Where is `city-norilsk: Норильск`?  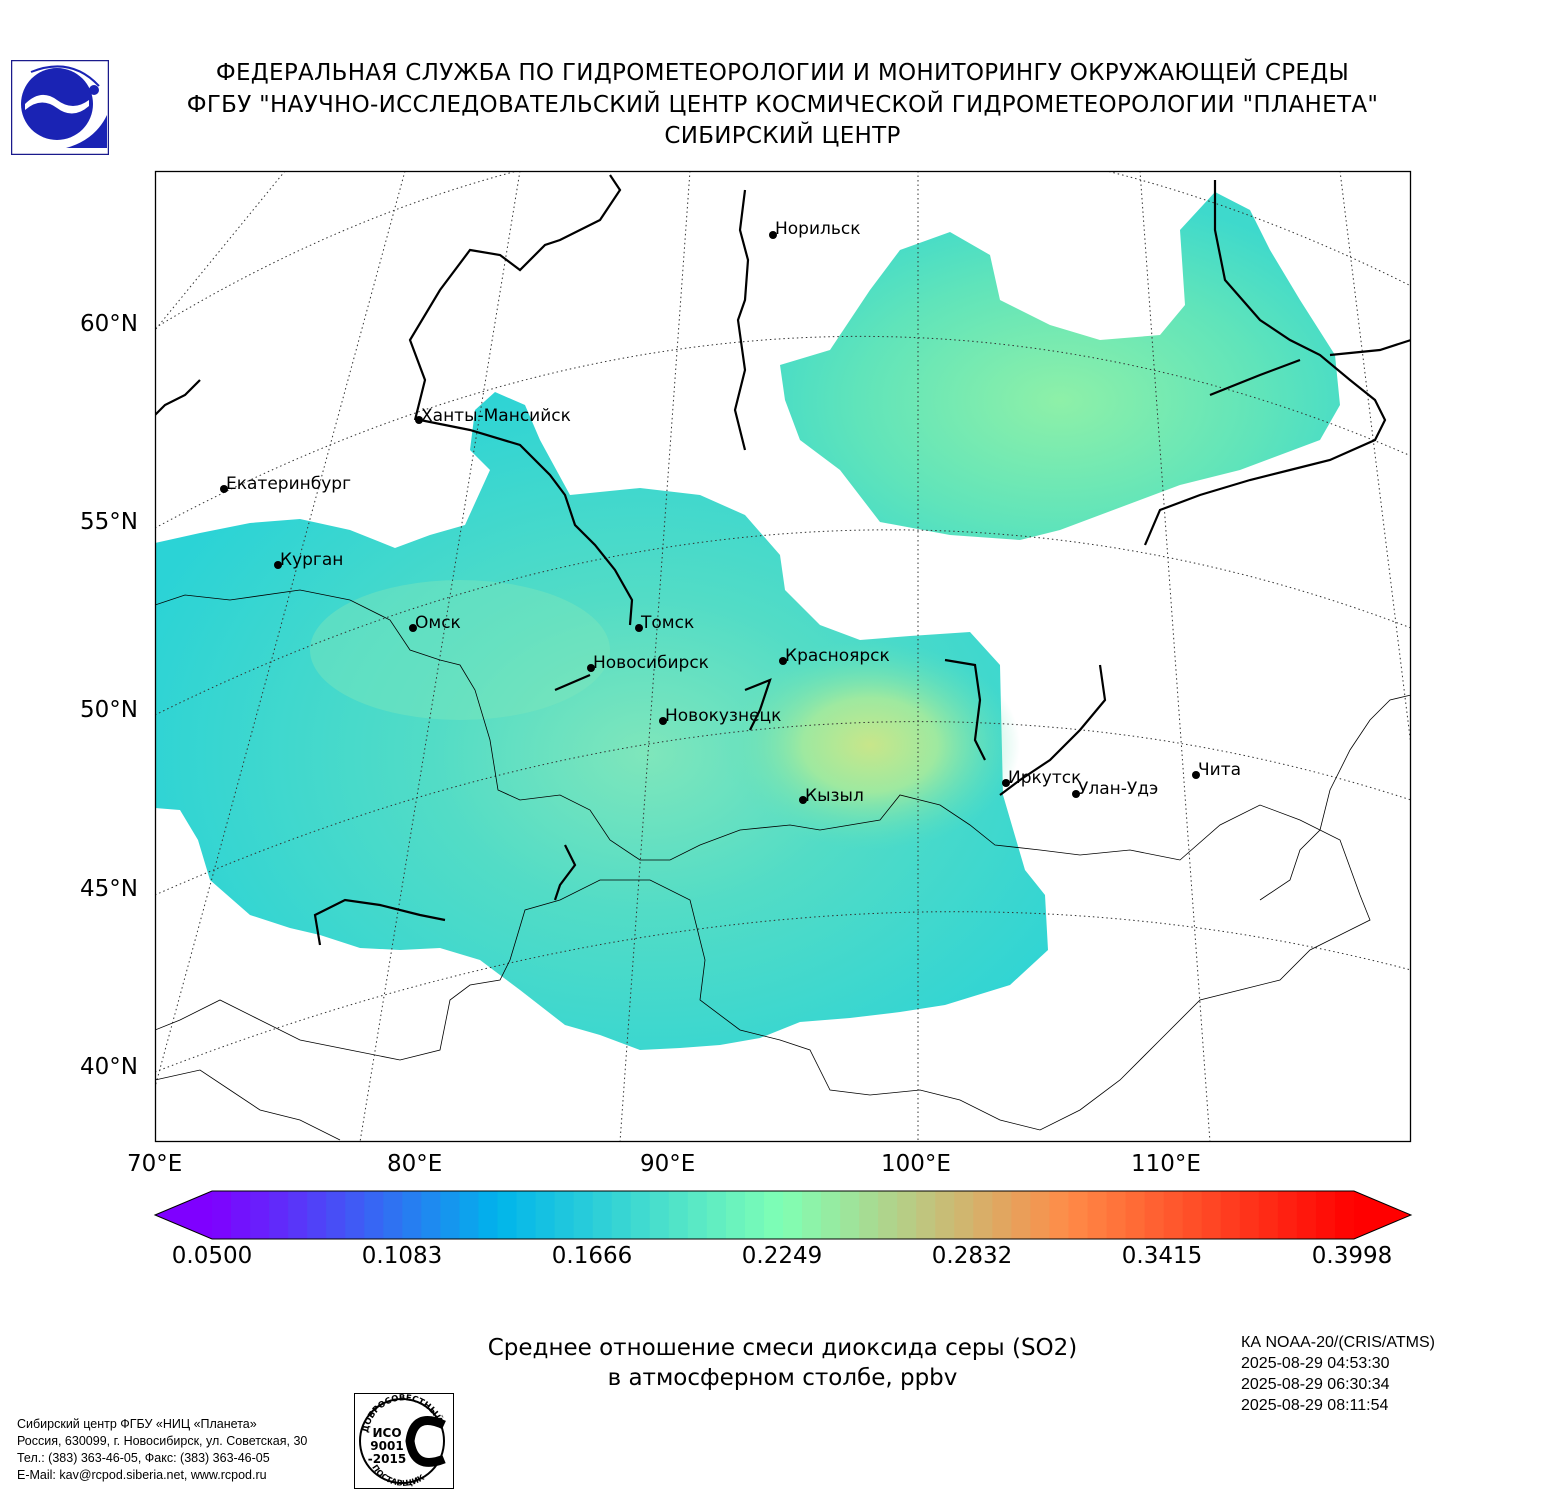 city-norilsk: Норильск is located at coordinates (815, 229).